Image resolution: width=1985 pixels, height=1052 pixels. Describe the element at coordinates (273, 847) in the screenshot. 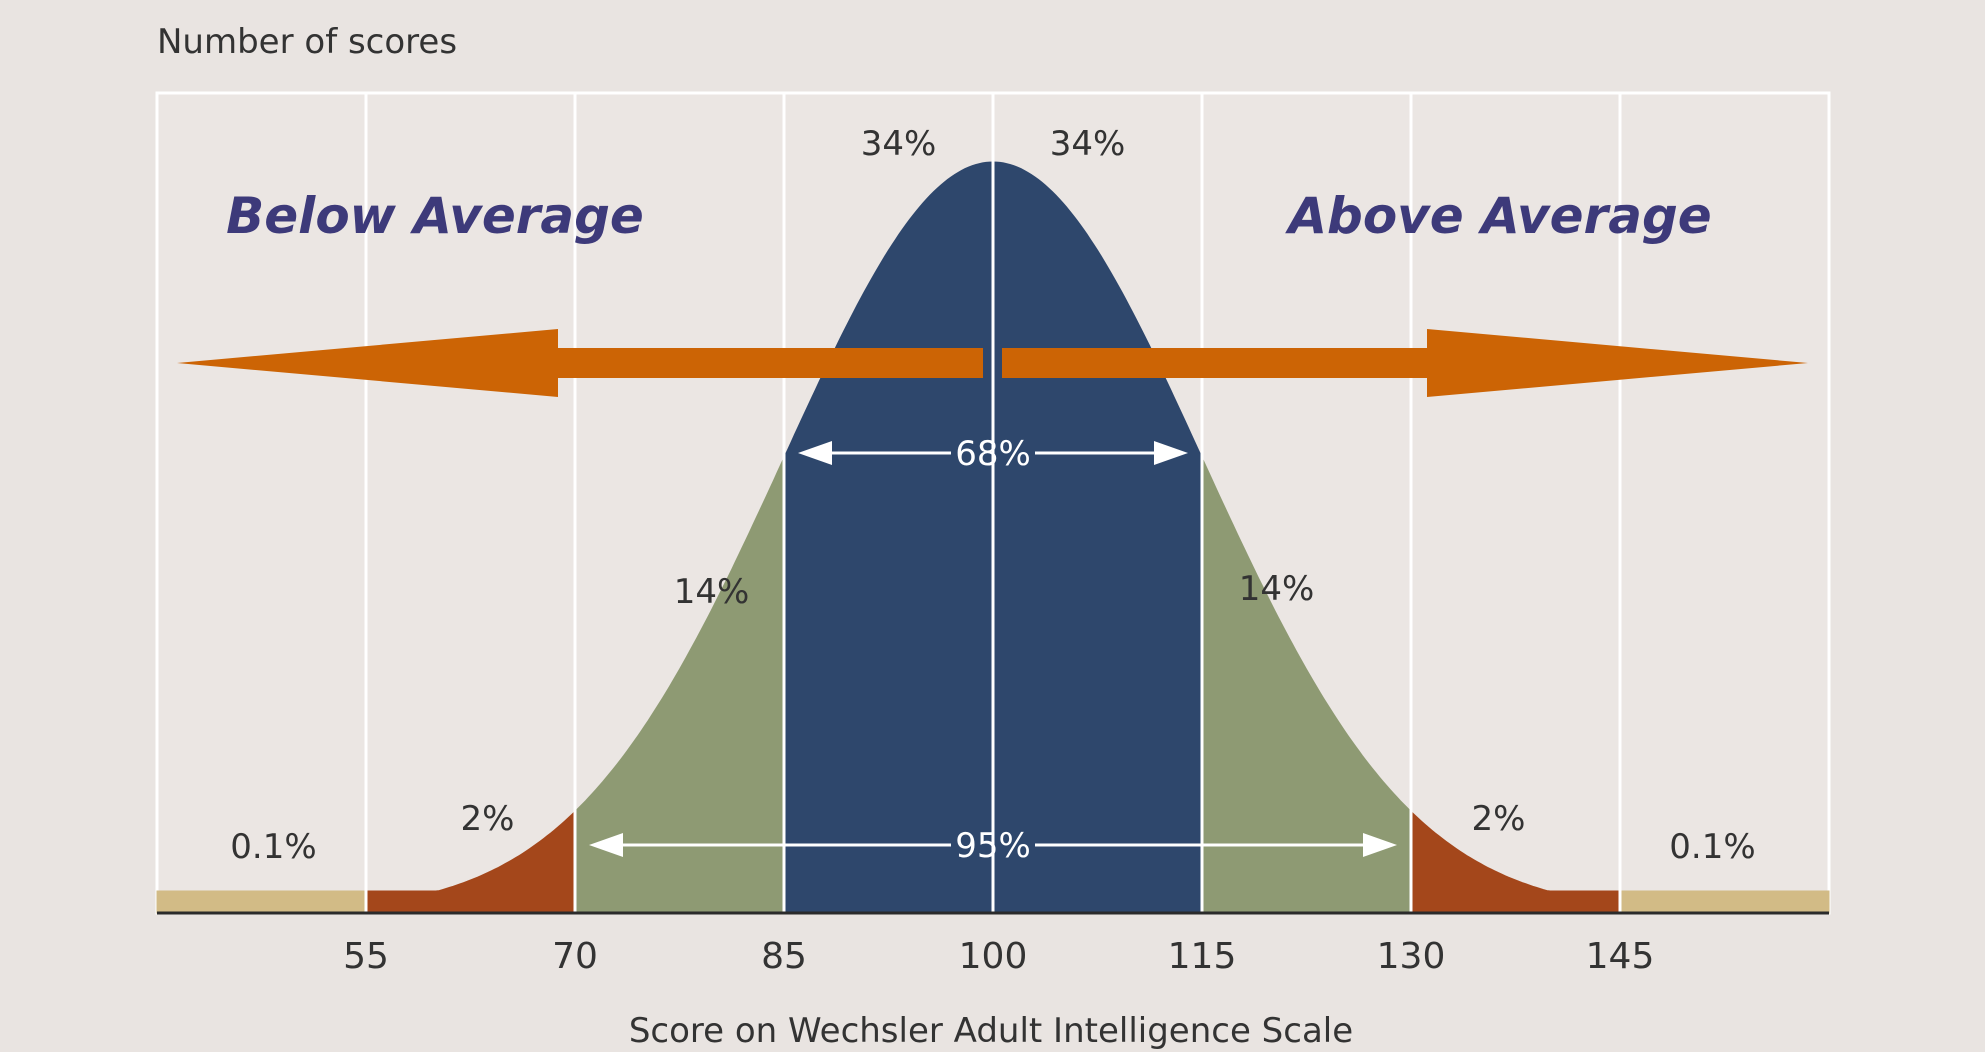

I see `region-label-40-55: 0.1%` at that location.